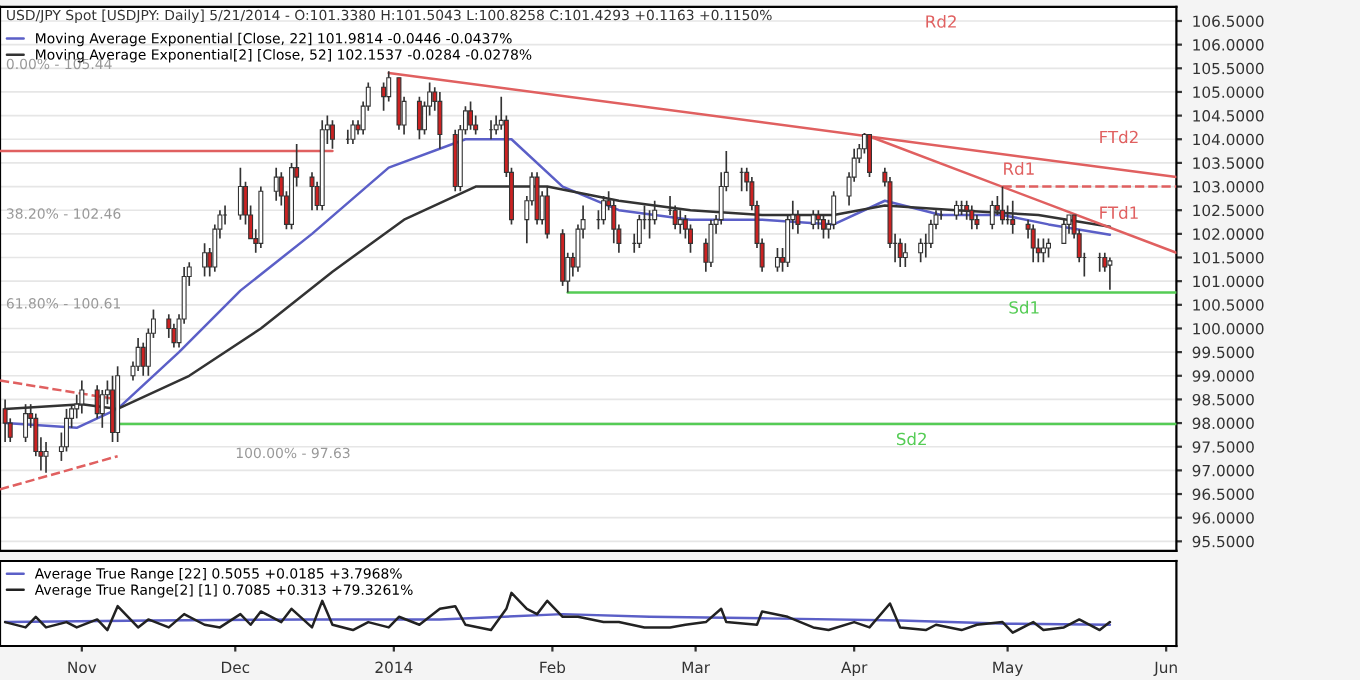 This screenshot has height=680, width=1360. What do you see at coordinates (1119, 212) in the screenshot?
I see `series-label: FTd1` at bounding box center [1119, 212].